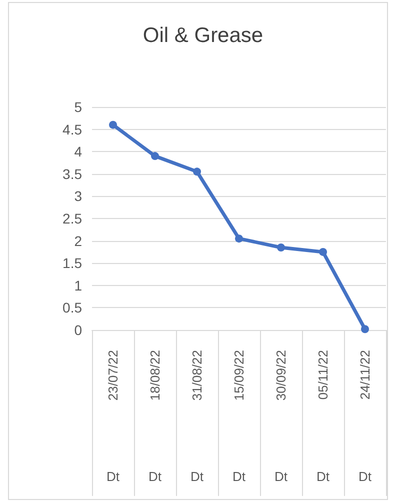 The image size is (400, 504). I want to click on y-tick-label: 2.5, so click(72, 218).